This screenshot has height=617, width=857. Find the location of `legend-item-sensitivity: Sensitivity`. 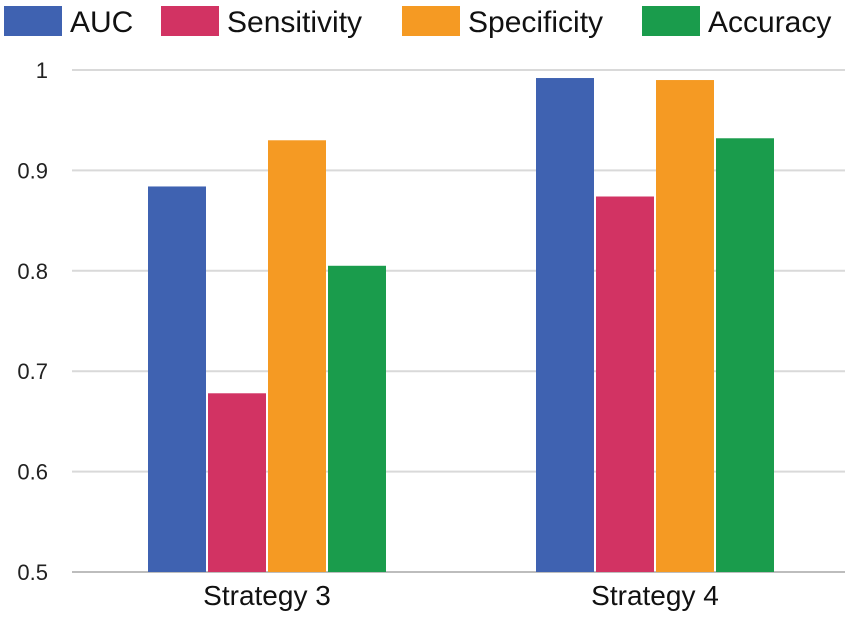

legend-item-sensitivity: Sensitivity is located at coordinates (261, 22).